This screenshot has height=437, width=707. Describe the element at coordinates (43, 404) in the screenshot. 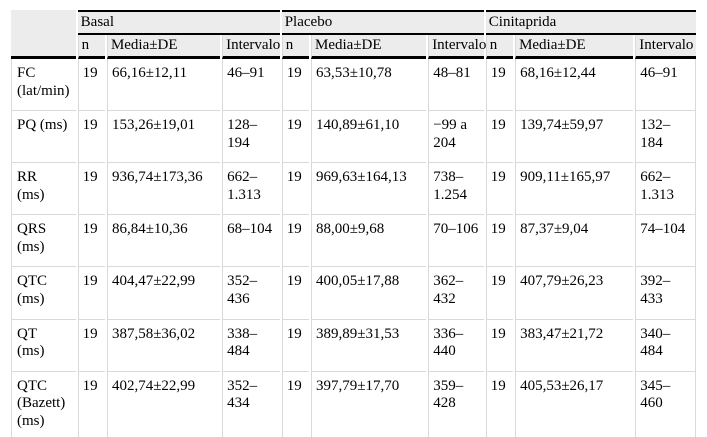

I see `row-label-qtc-bazett: QTC (Bazett) (ms)` at that location.